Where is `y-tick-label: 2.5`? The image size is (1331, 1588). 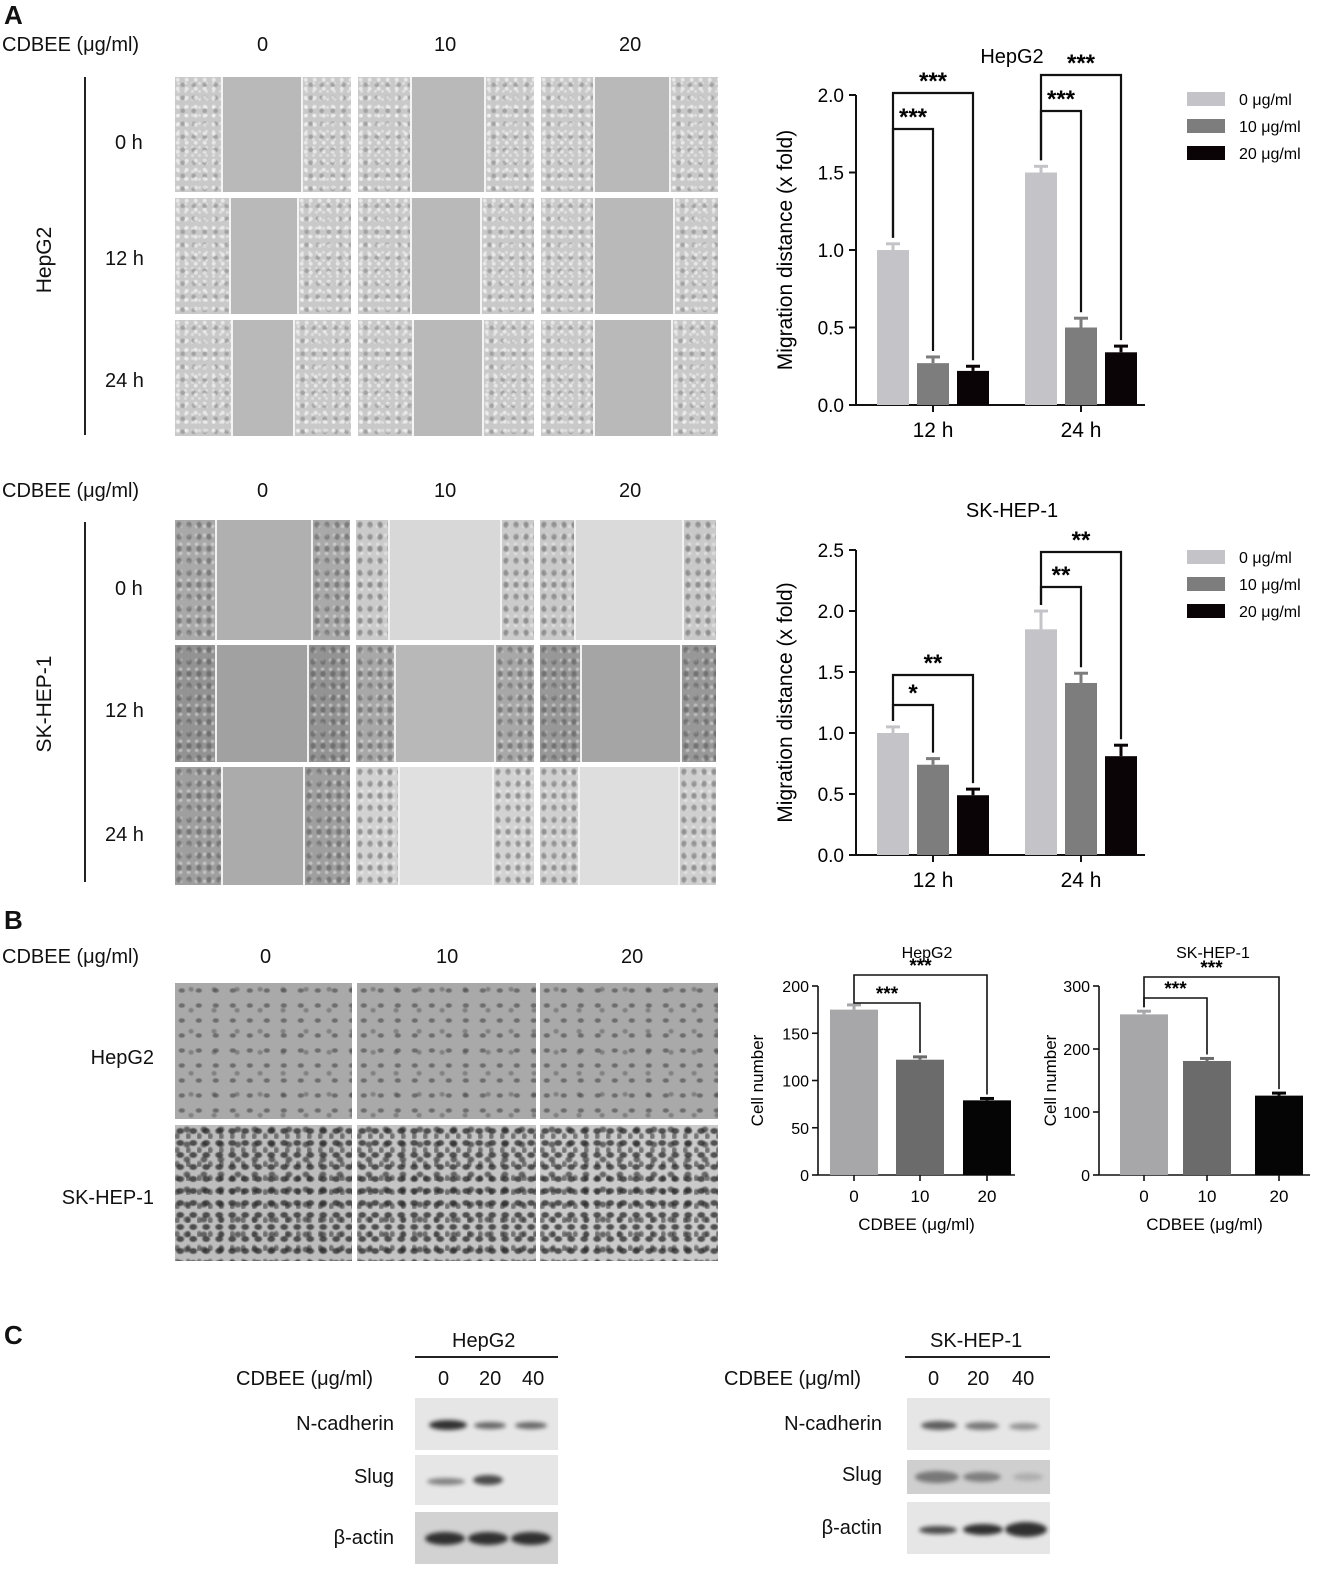
y-tick-label: 2.5 is located at coordinates (831, 551).